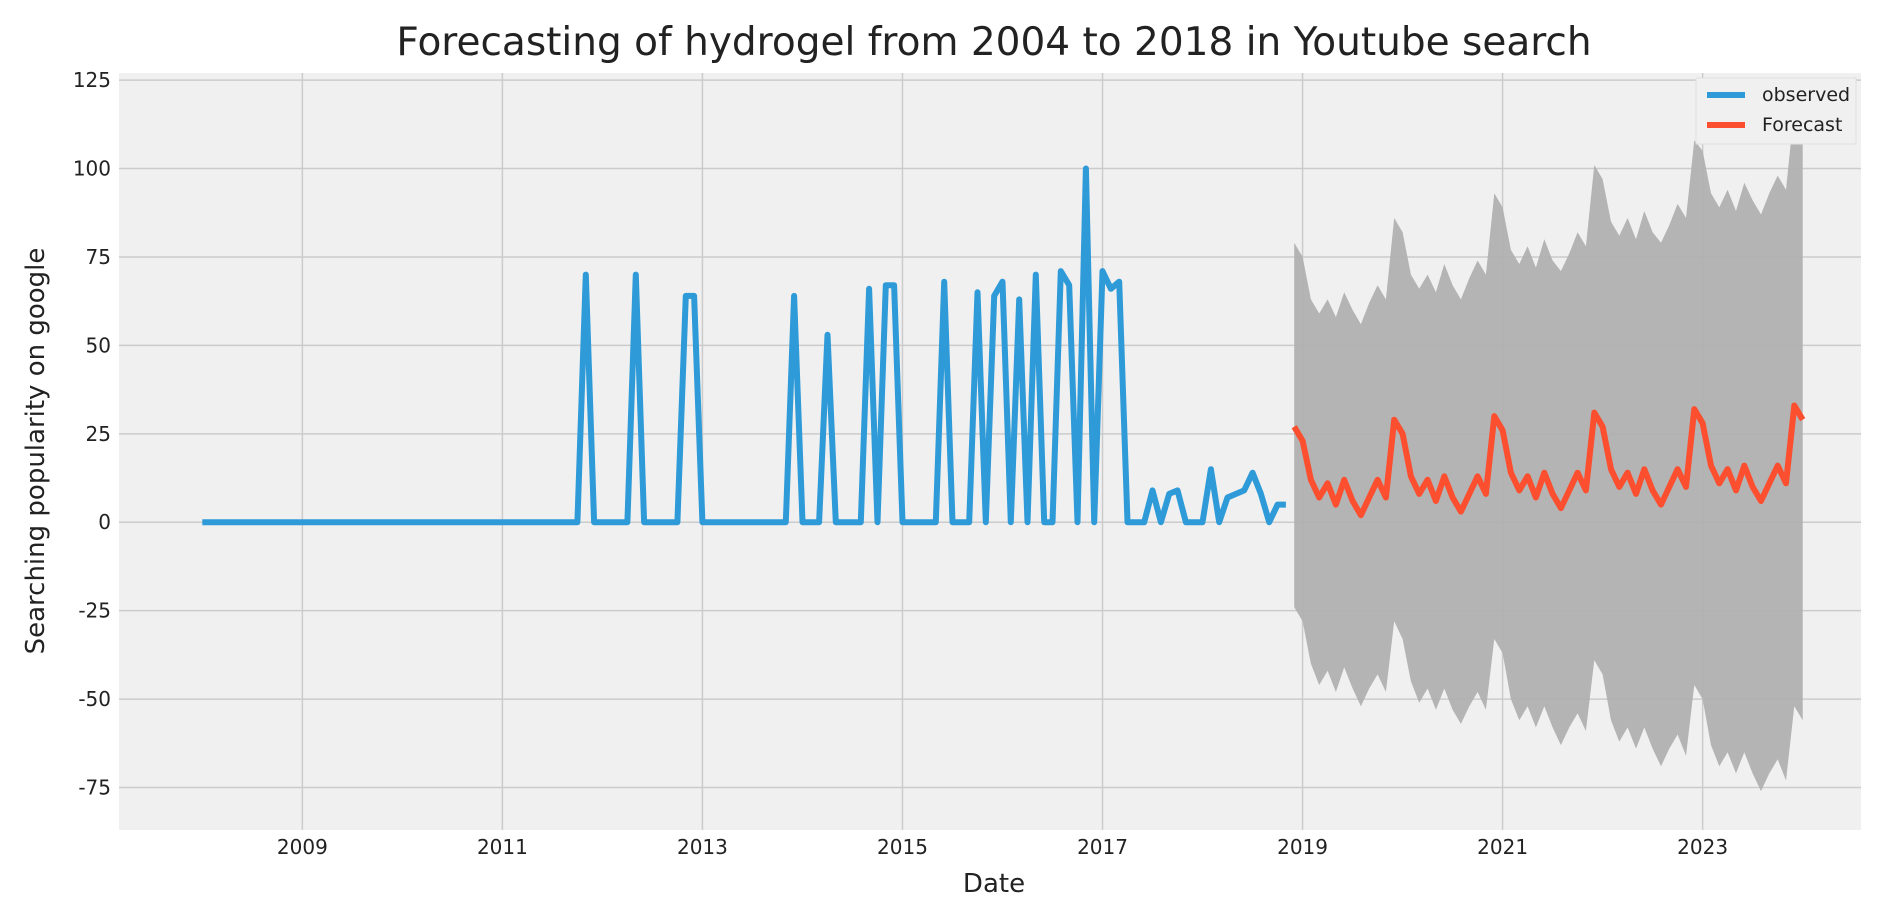 This screenshot has height=912, width=1896. Describe the element at coordinates (104, 522) in the screenshot. I see `y-tick-label: 0` at that location.